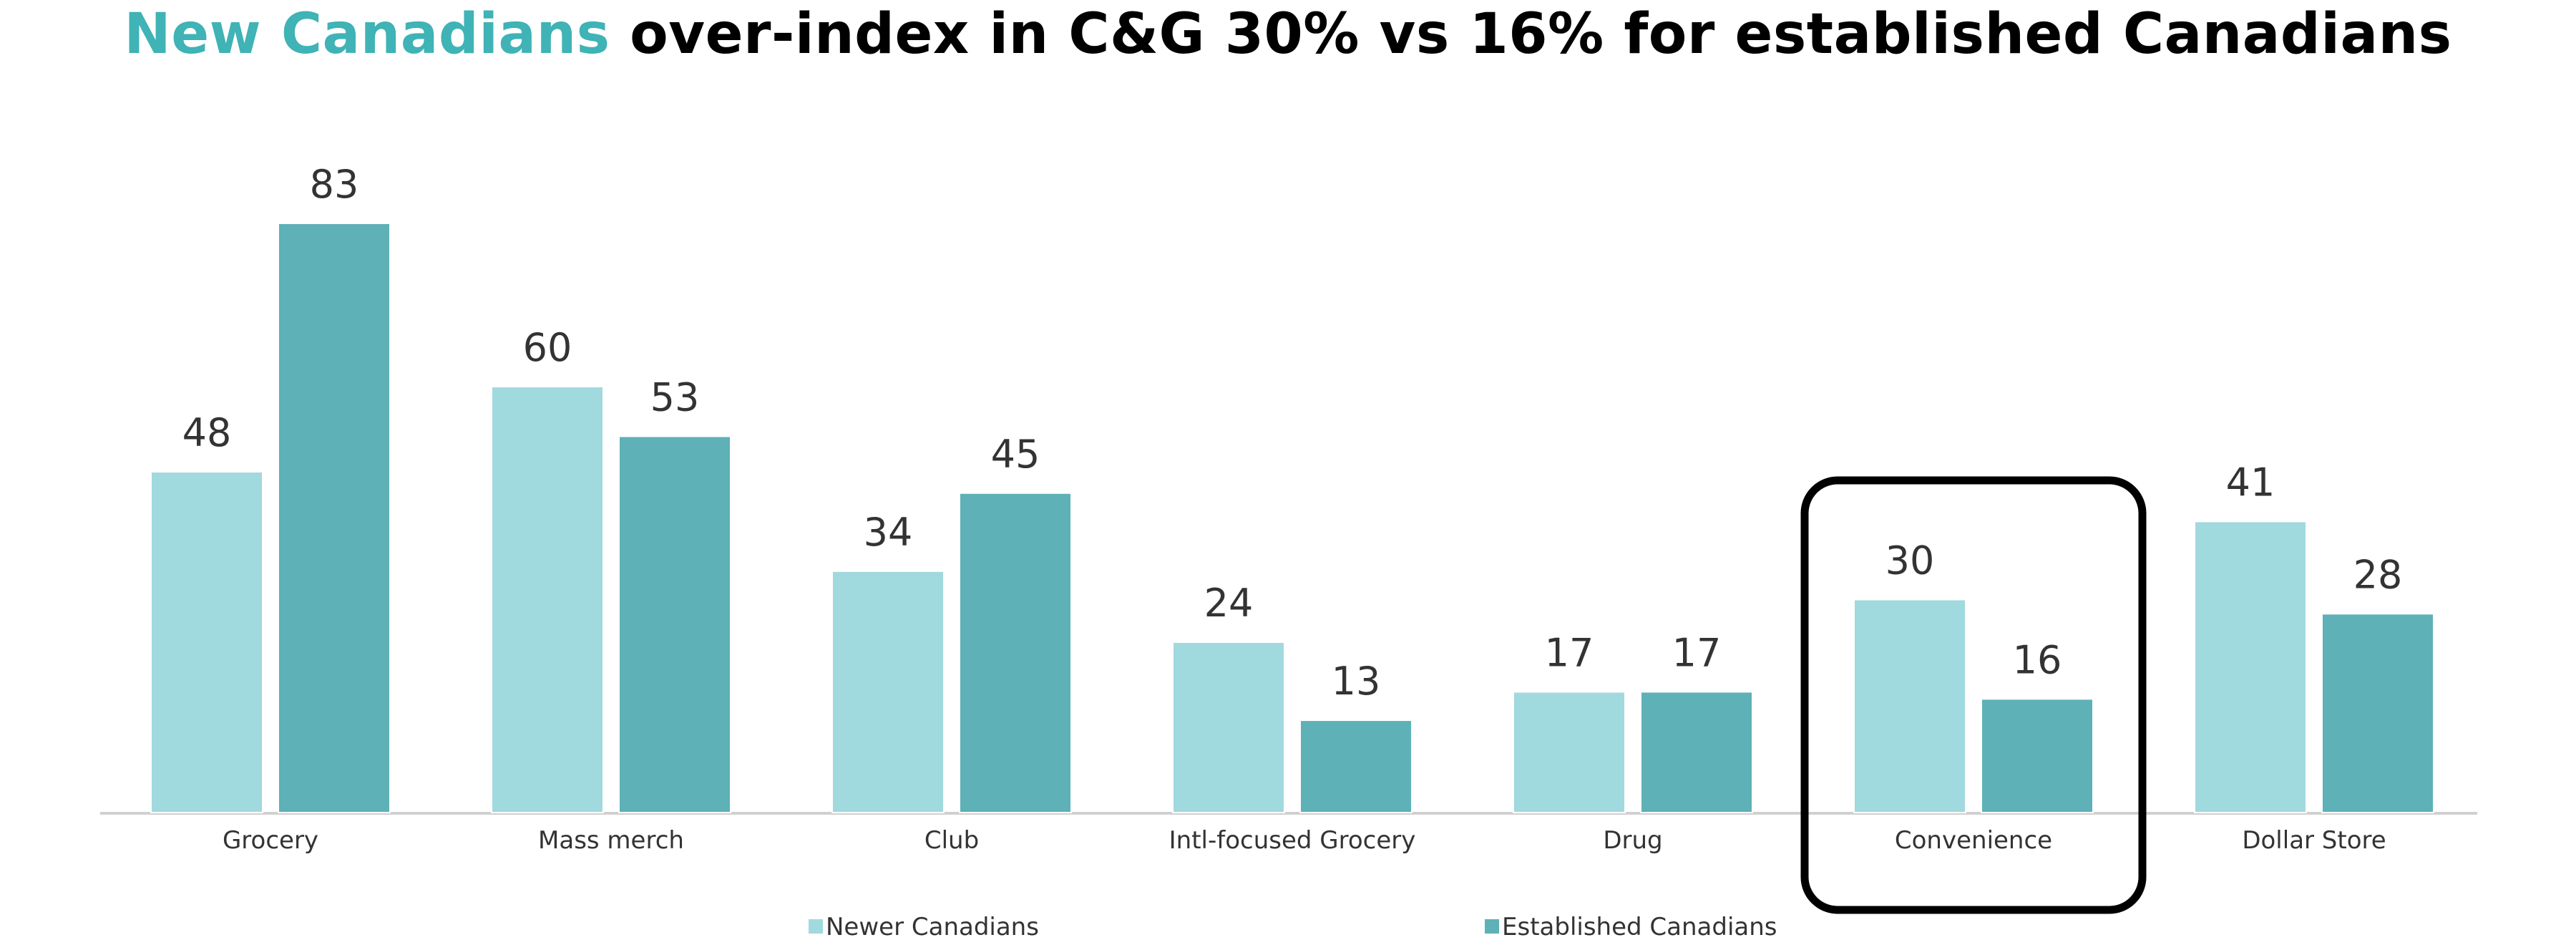 This screenshot has width=2576, height=945. I want to click on legend-label: Established Canadians, so click(1639, 927).